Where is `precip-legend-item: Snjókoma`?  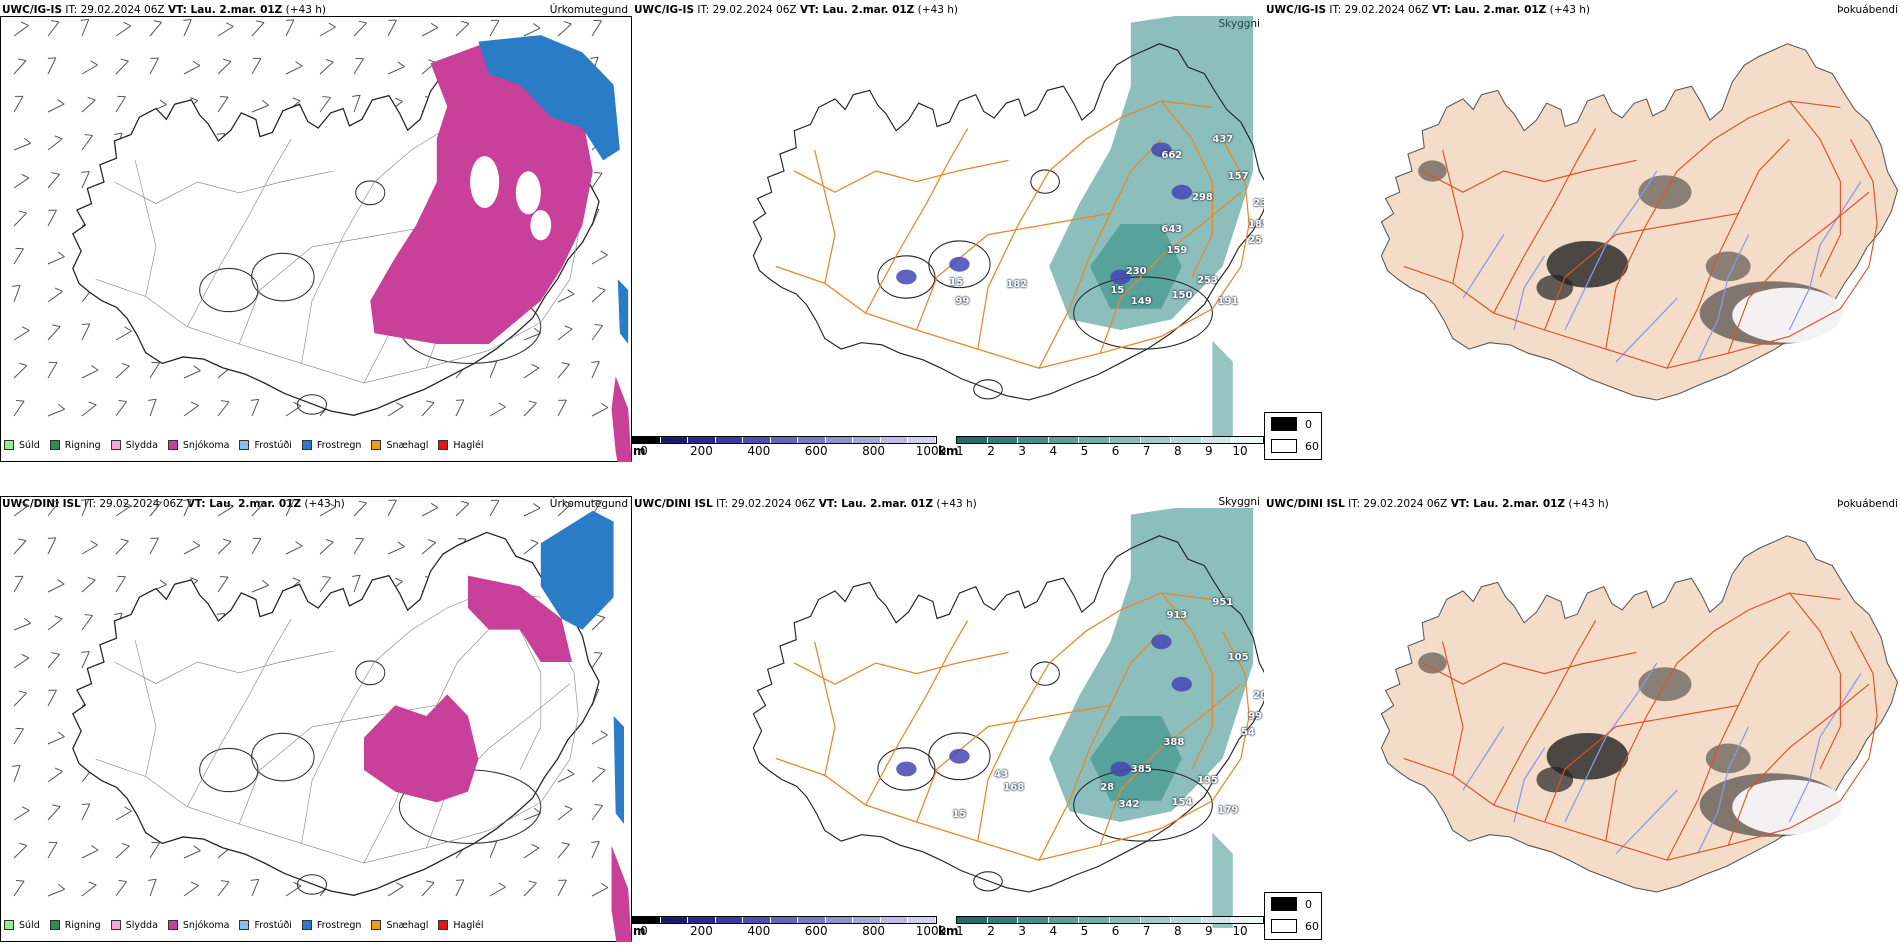
precip-legend-item: Snjókoma is located at coordinates (198, 925).